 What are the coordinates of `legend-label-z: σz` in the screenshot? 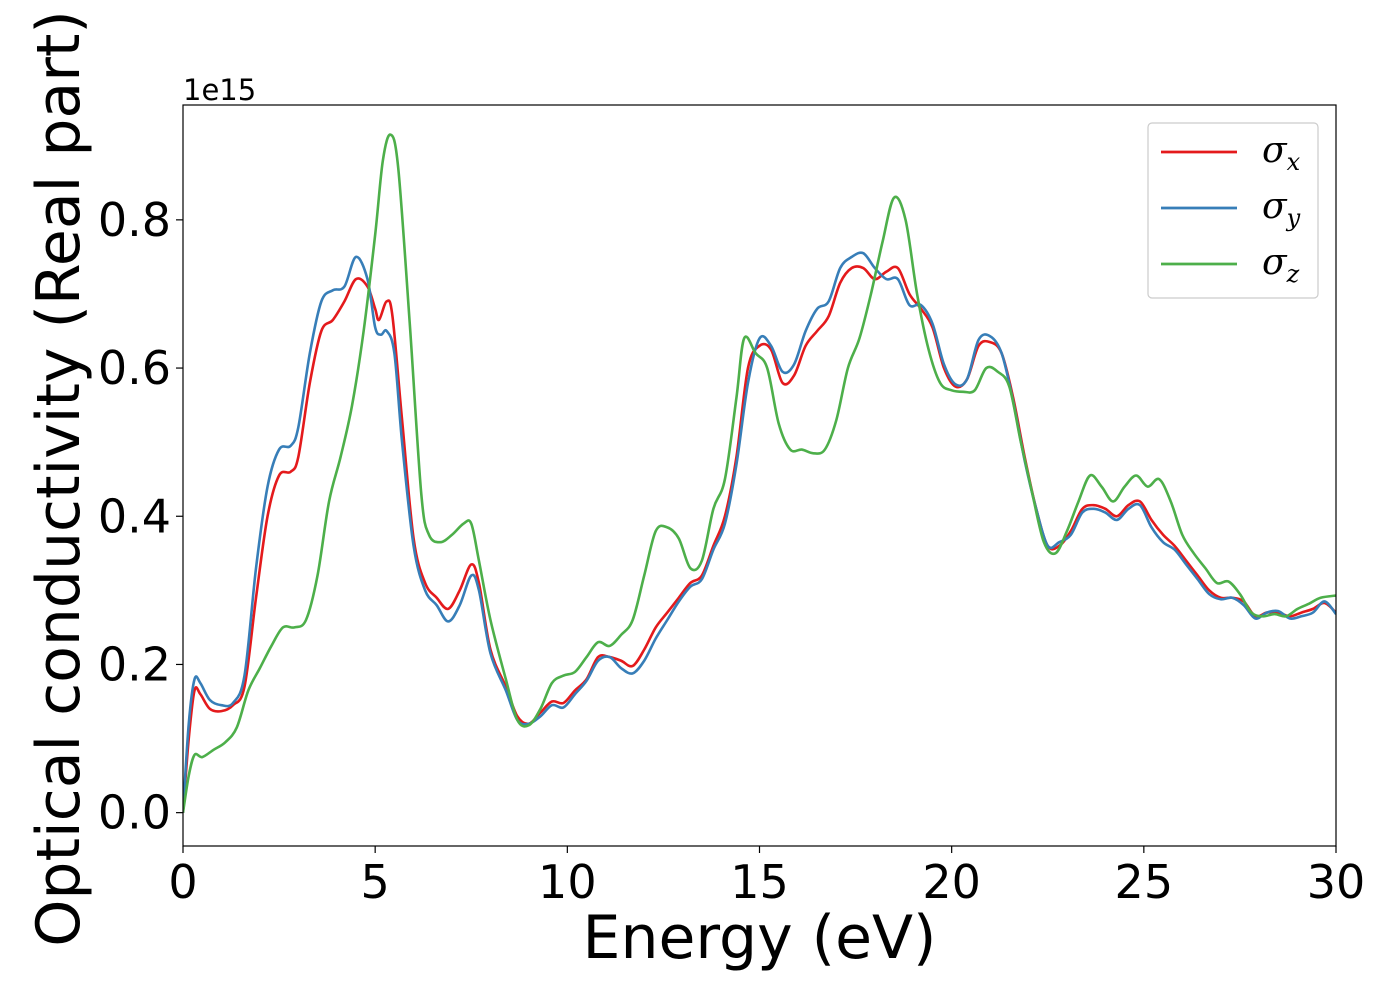 It's located at (1281, 265).